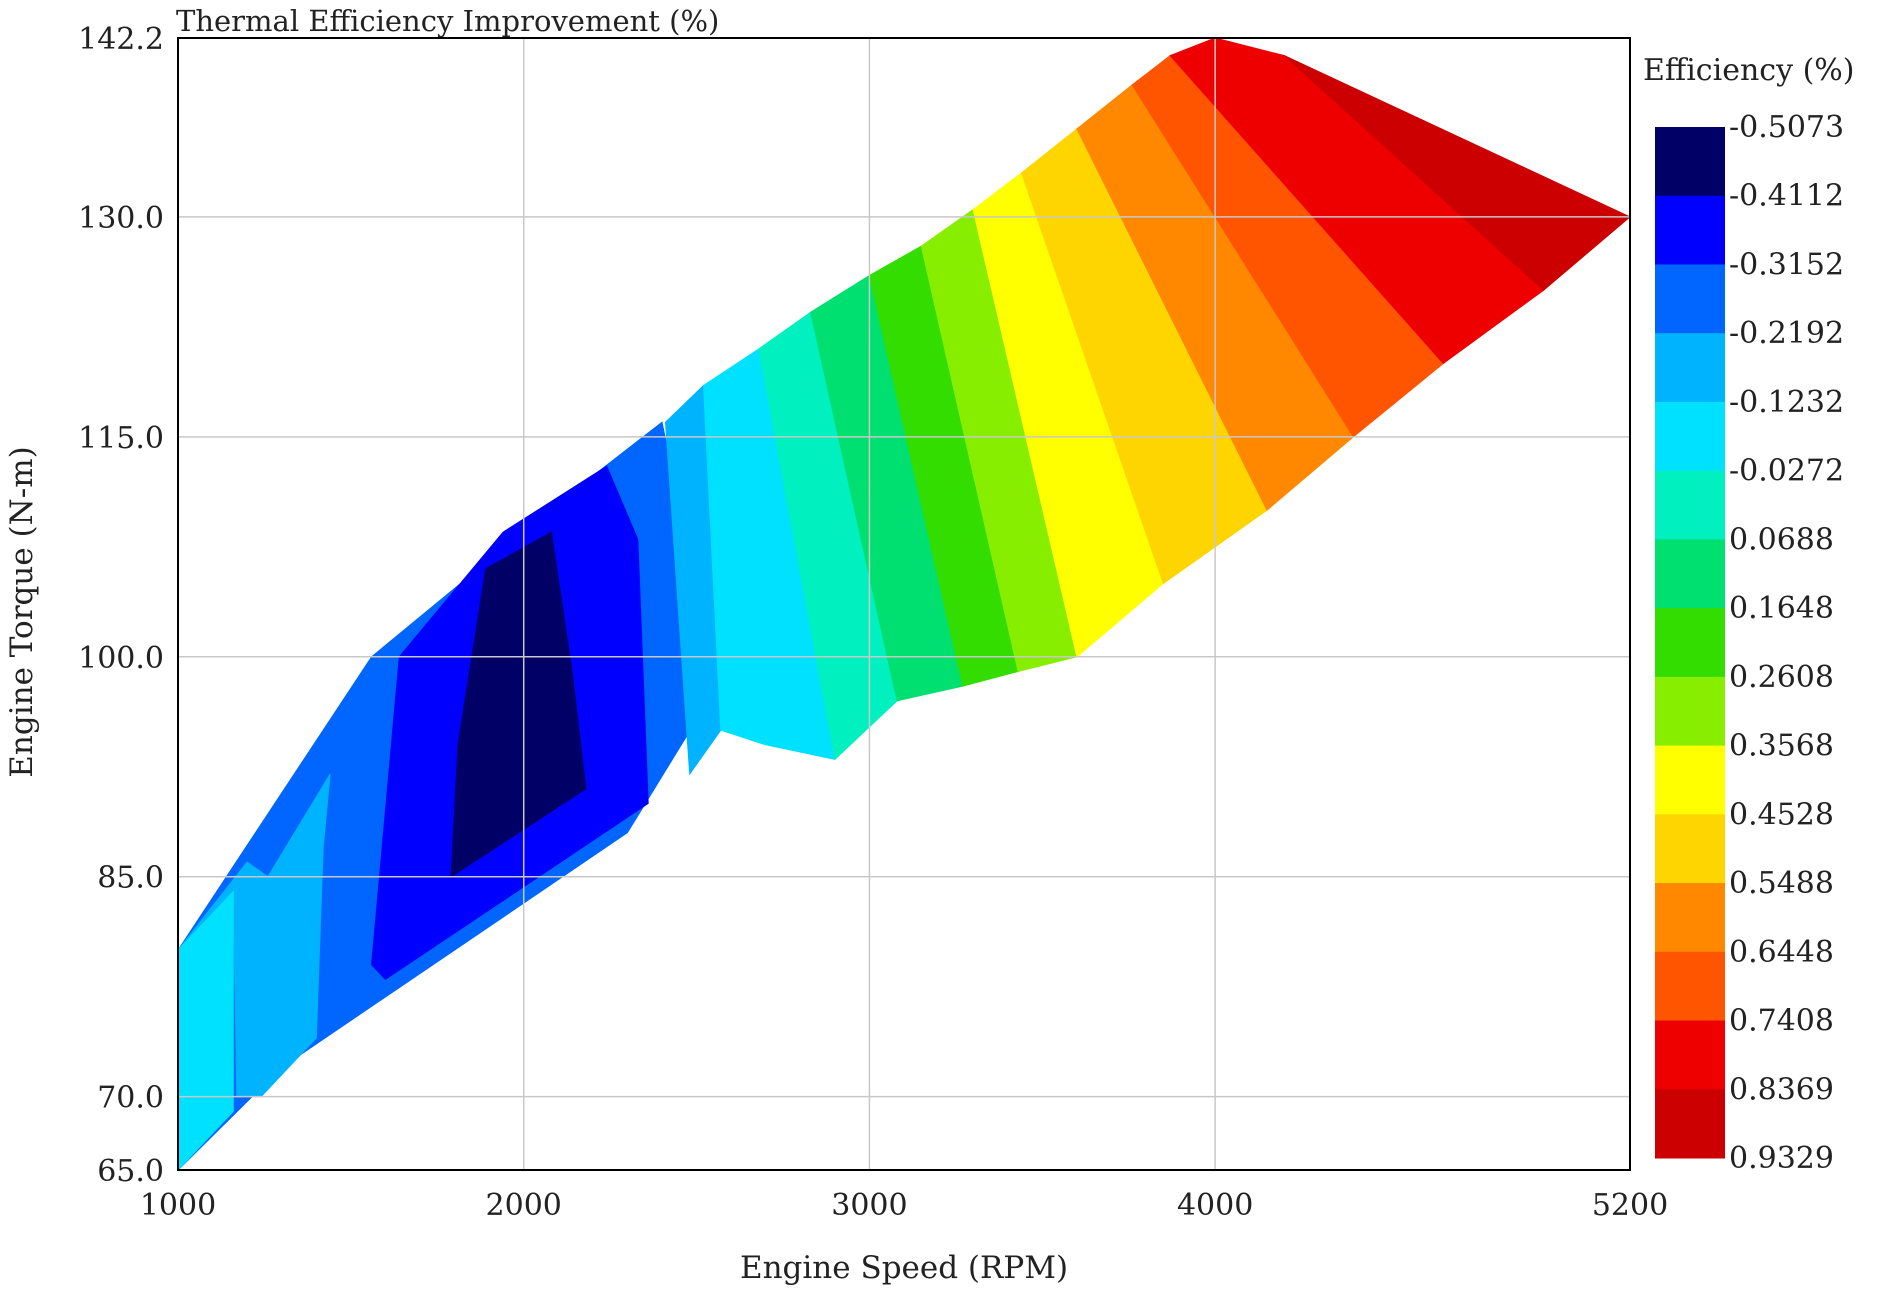  What do you see at coordinates (1748, 70) in the screenshot?
I see `colorbar-title: Efficiency (%)` at bounding box center [1748, 70].